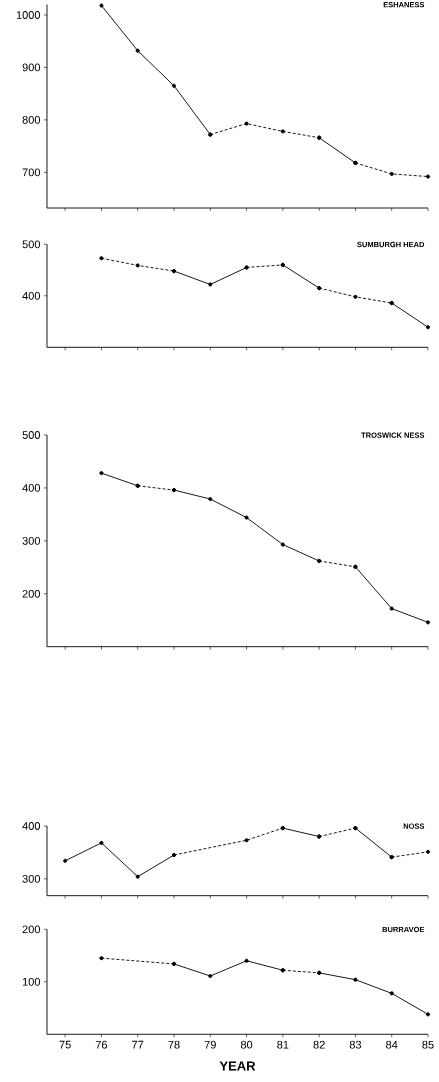 Image resolution: width=439 pixels, height=1082 pixels. I want to click on x-tick-label: 85, so click(428, 1044).